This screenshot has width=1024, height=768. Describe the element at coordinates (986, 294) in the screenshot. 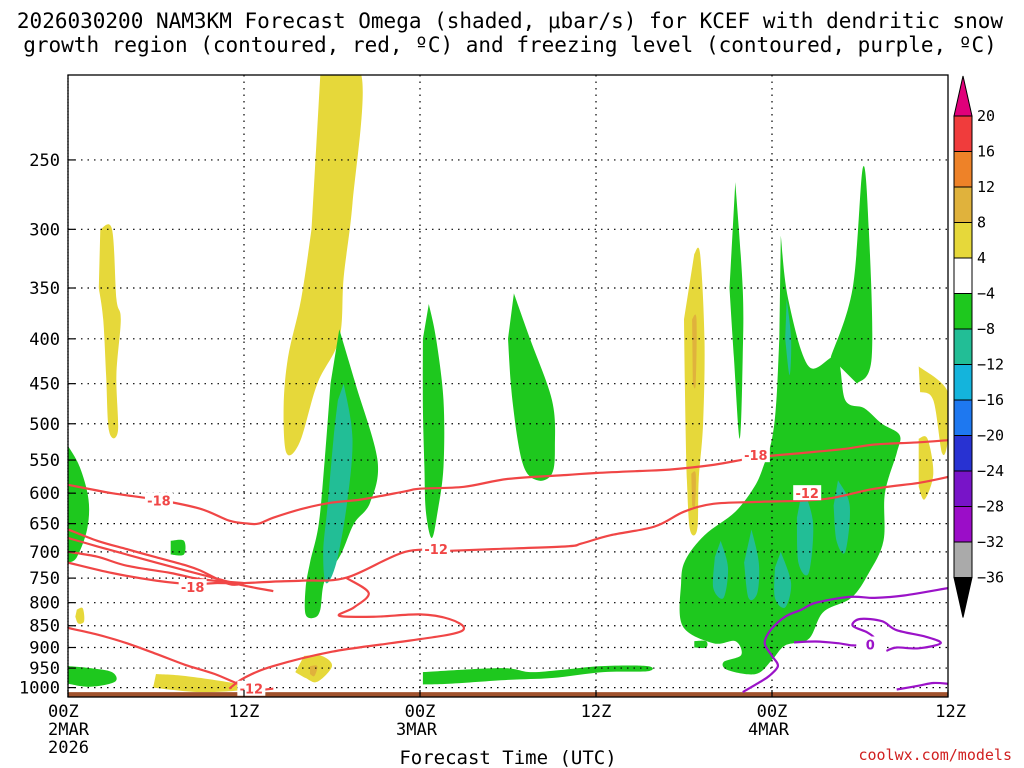

I see `colorbar-label-5: −4` at that location.